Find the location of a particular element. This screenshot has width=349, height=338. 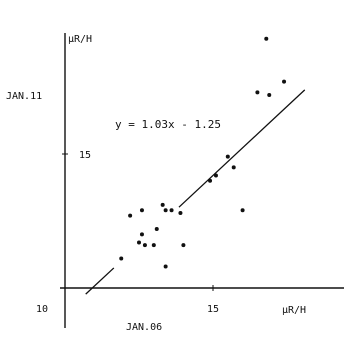

x-axis-title: JAN.06 is located at coordinates (144, 327).